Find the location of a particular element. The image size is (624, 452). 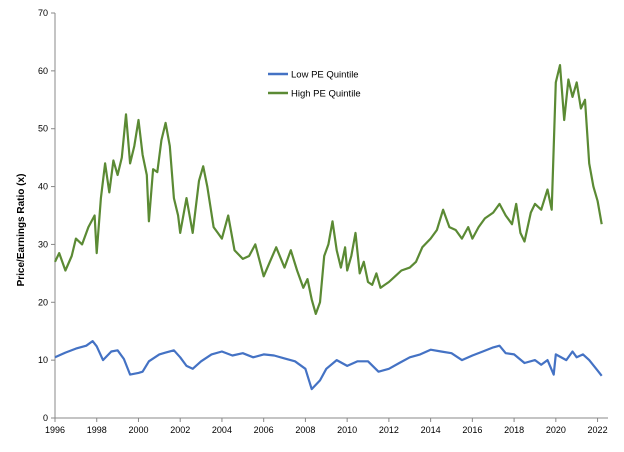

x-tick-label: 1996 is located at coordinates (55, 430).